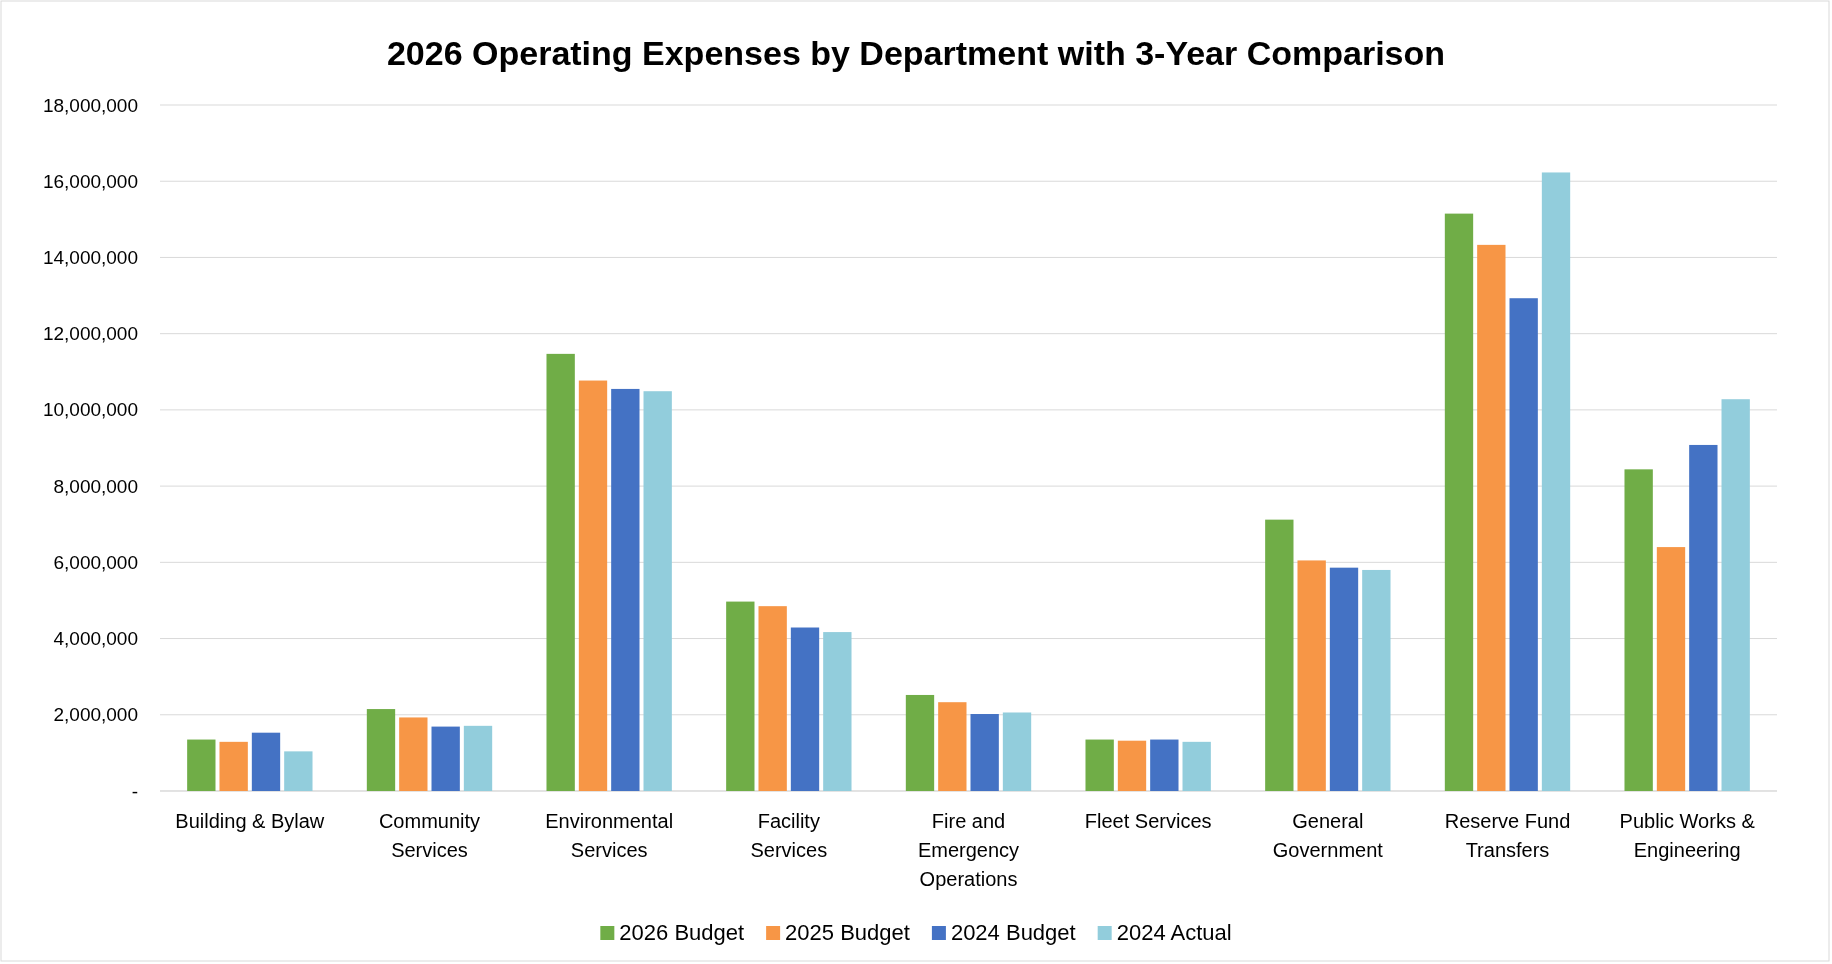 The image size is (1832, 964). What do you see at coordinates (90, 334) in the screenshot?
I see `y-tick-label: 12,000,000` at bounding box center [90, 334].